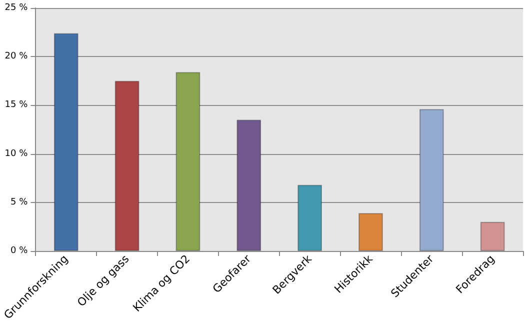 The image size is (530, 324). Describe the element at coordinates (16, 57) in the screenshot. I see `y-tick-label: 20 %` at that location.